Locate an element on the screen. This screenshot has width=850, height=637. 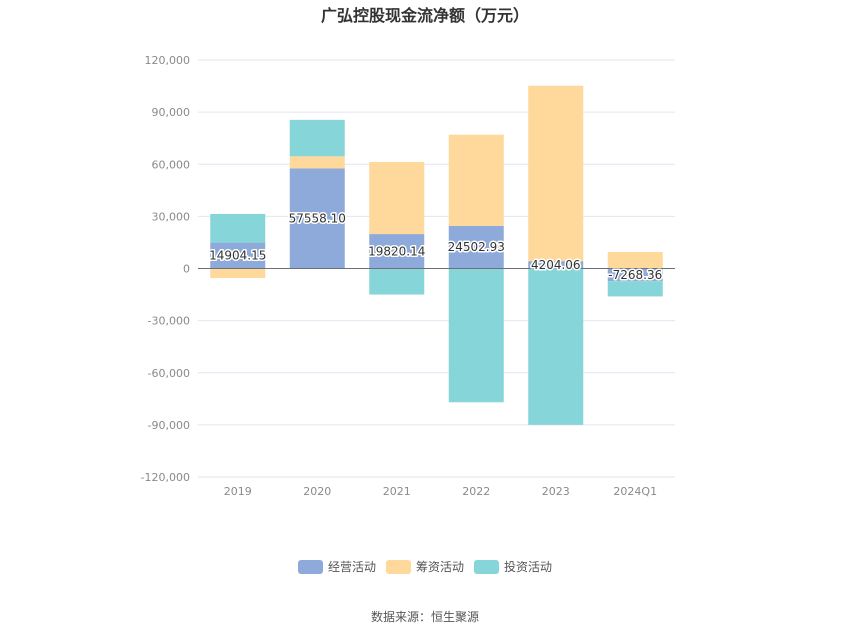
bar-2020-s2 is located at coordinates (317, 138).